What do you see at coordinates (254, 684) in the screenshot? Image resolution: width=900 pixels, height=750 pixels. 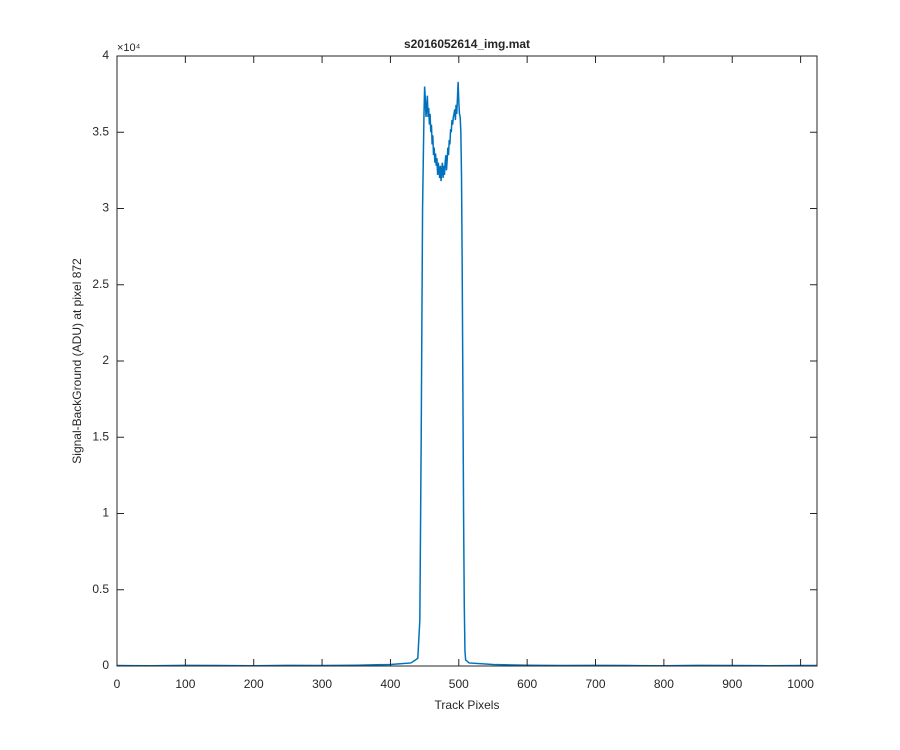 I see `x-tick-label: 200` at bounding box center [254, 684].